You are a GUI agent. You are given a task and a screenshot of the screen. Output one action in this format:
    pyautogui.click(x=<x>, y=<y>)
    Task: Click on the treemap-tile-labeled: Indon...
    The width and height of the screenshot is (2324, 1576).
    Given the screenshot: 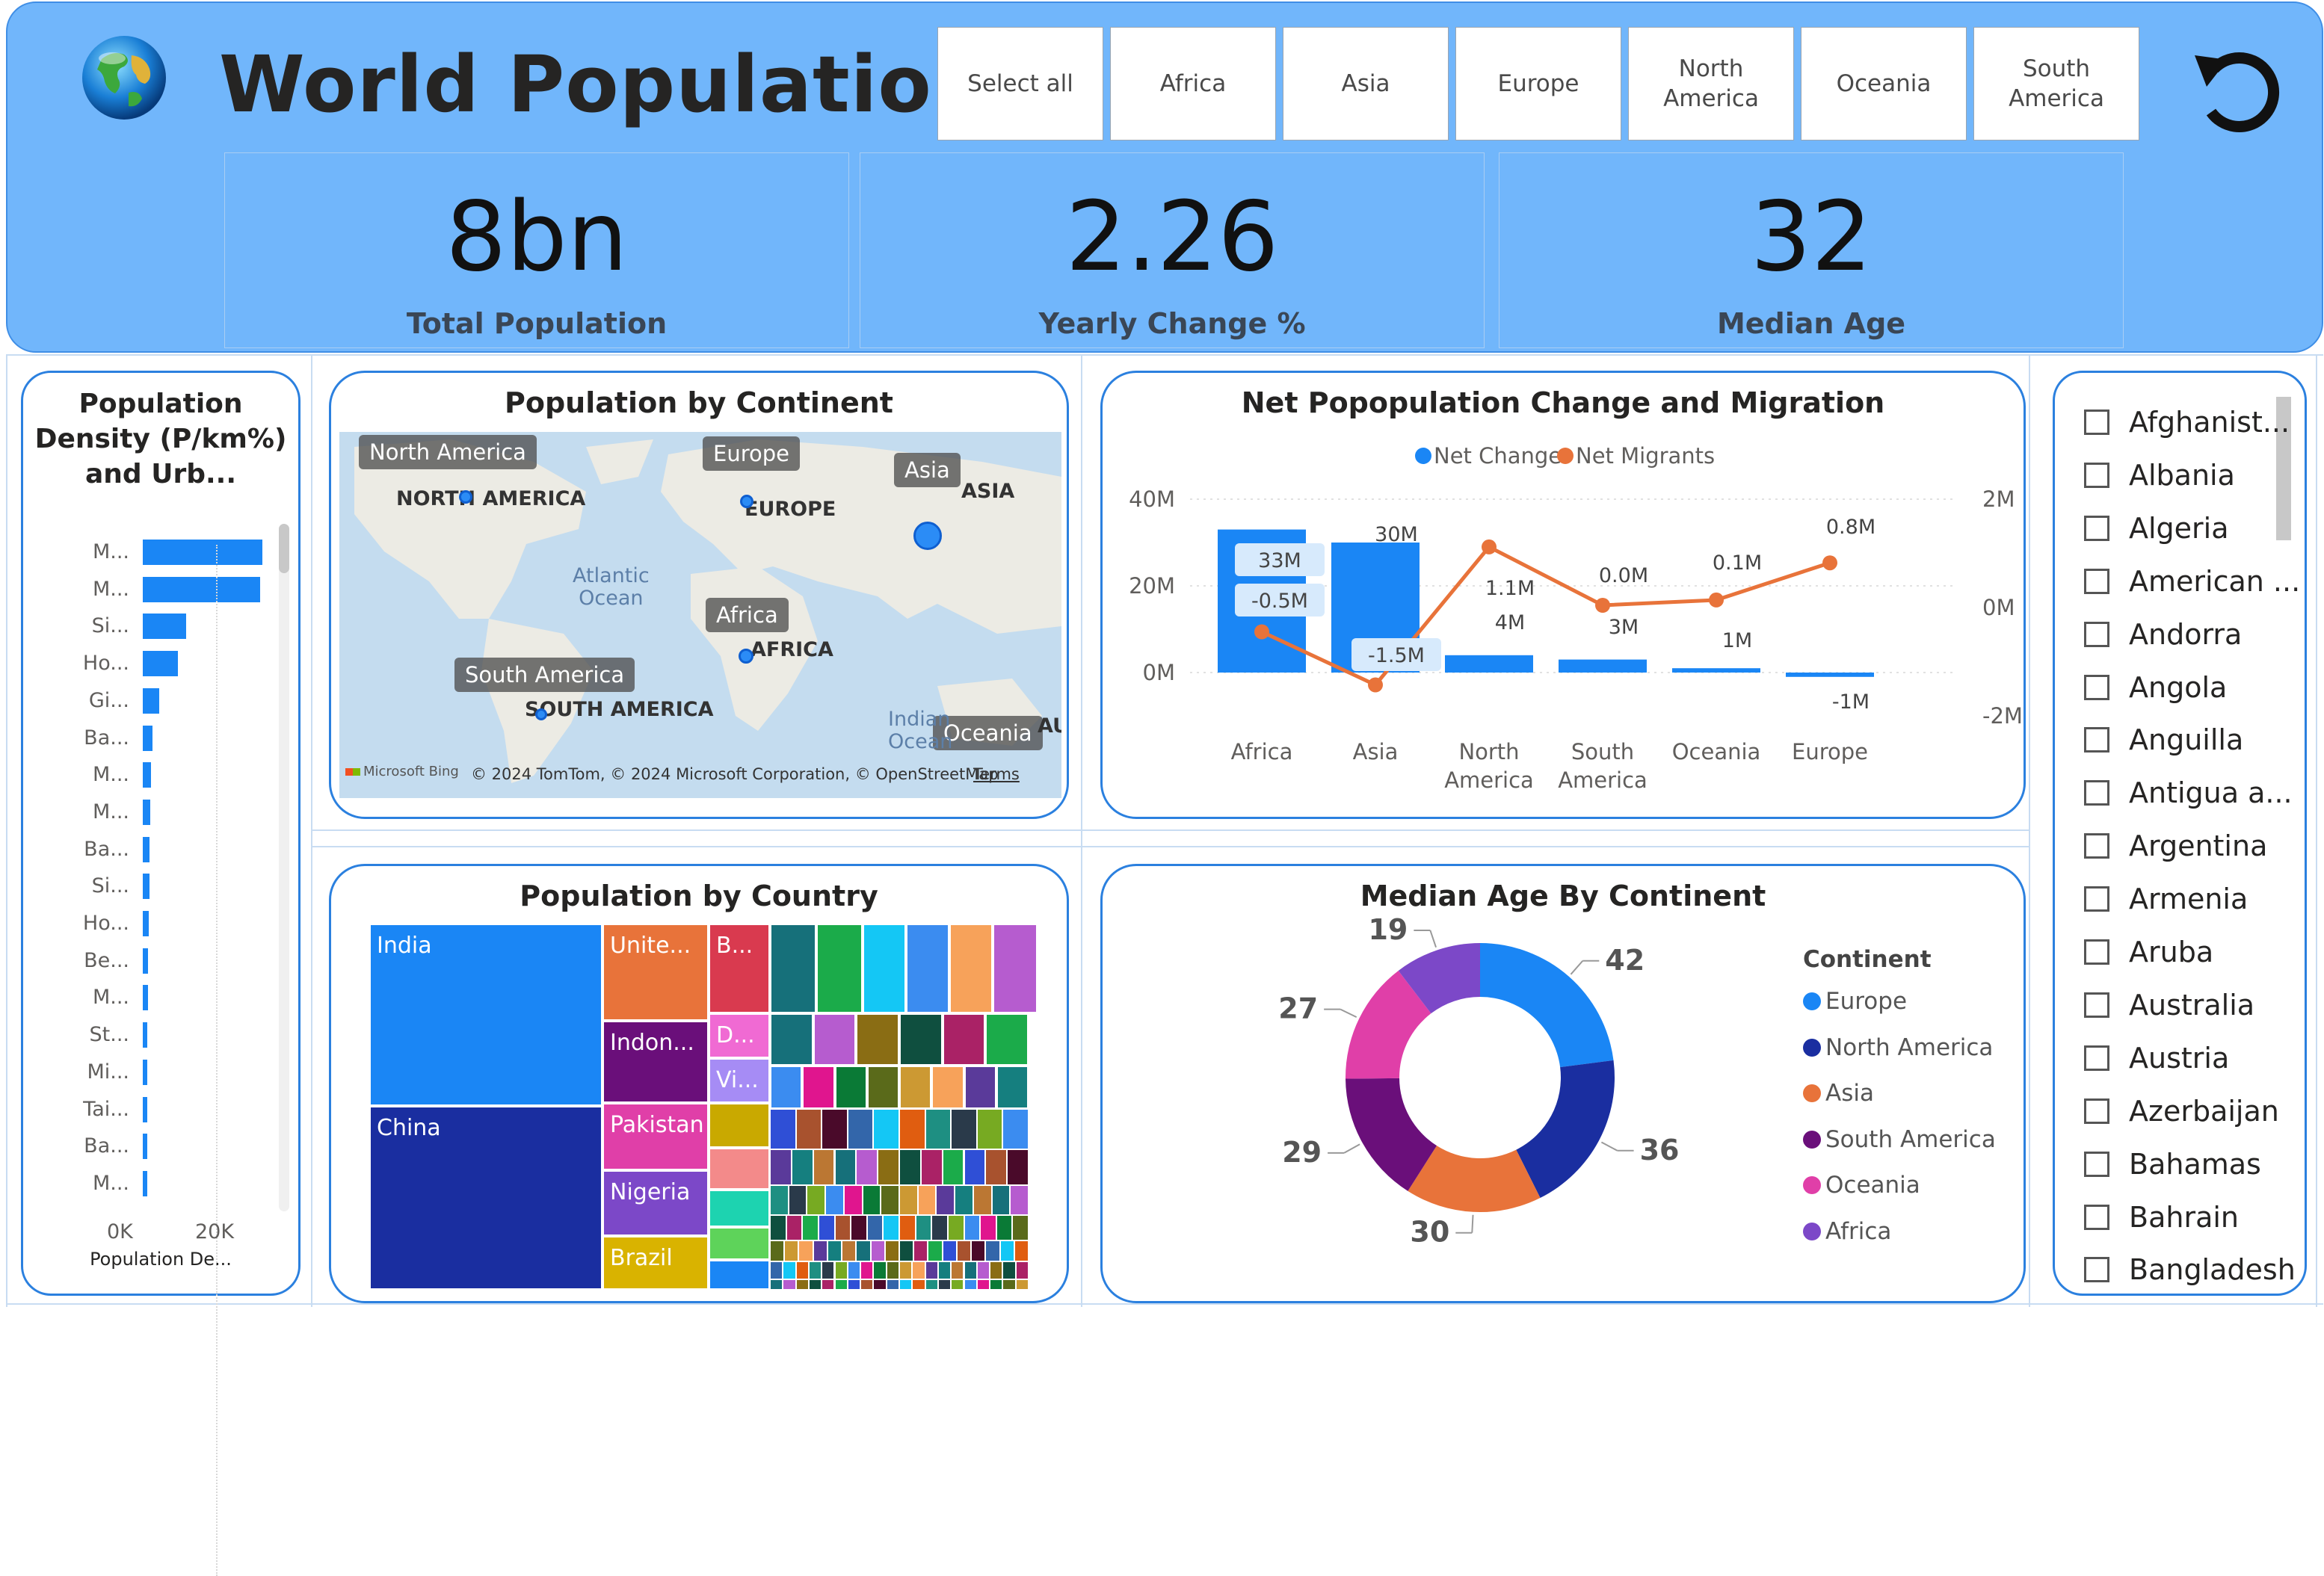 What is the action you would take?
    pyautogui.click(x=656, y=1062)
    